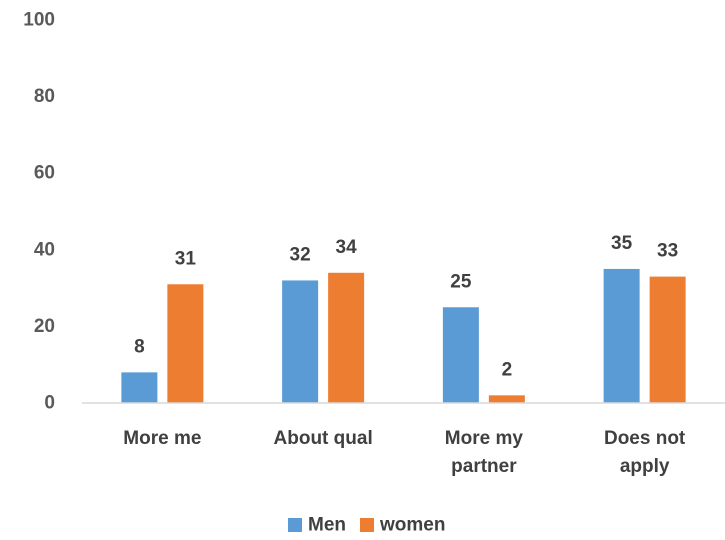 The width and height of the screenshot is (725, 540). I want to click on data-label: 35, so click(622, 243).